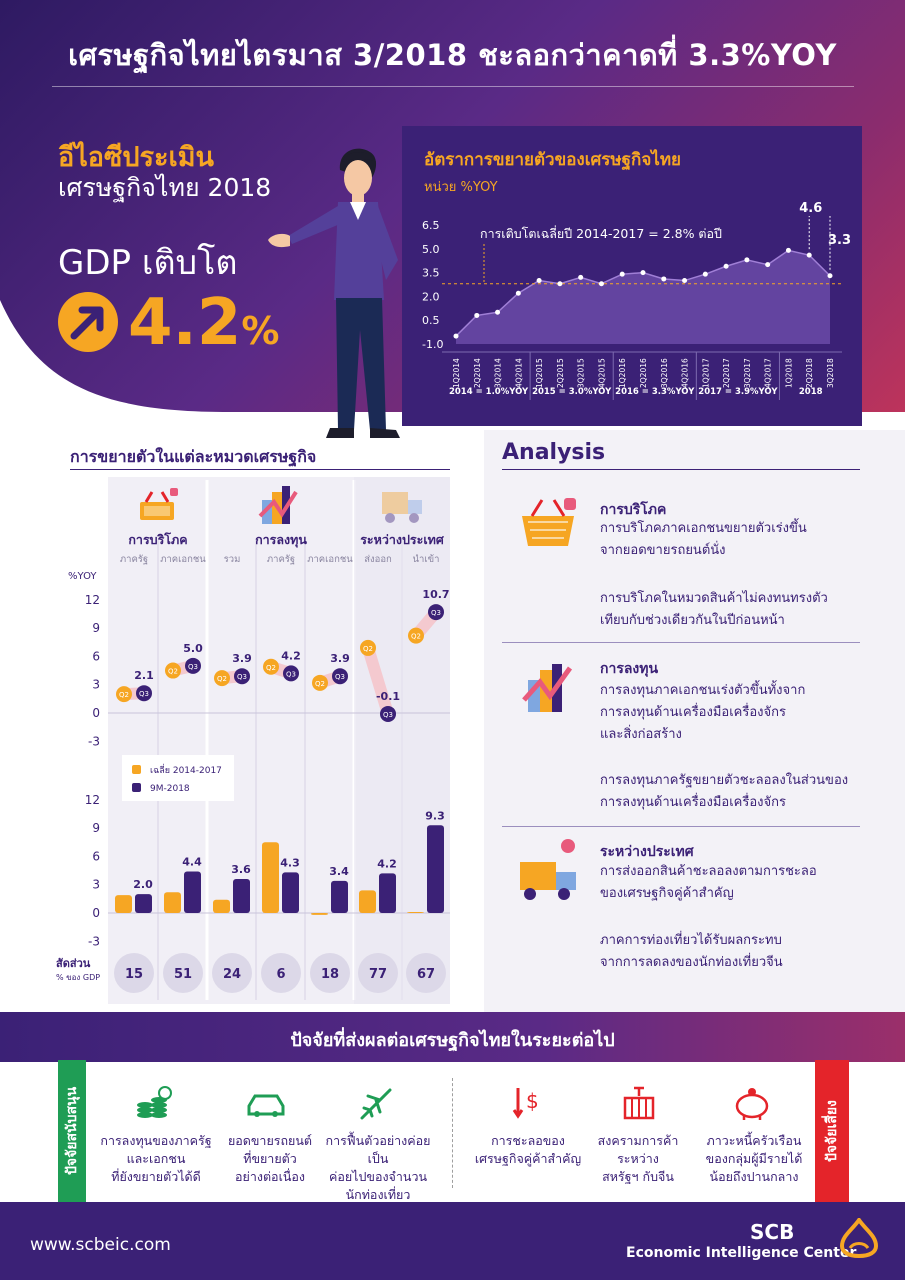 This screenshot has height=1280, width=905. I want to click on factor-line: เศรษฐกิจคู่ค้าสำคัญ, so click(528, 1158).